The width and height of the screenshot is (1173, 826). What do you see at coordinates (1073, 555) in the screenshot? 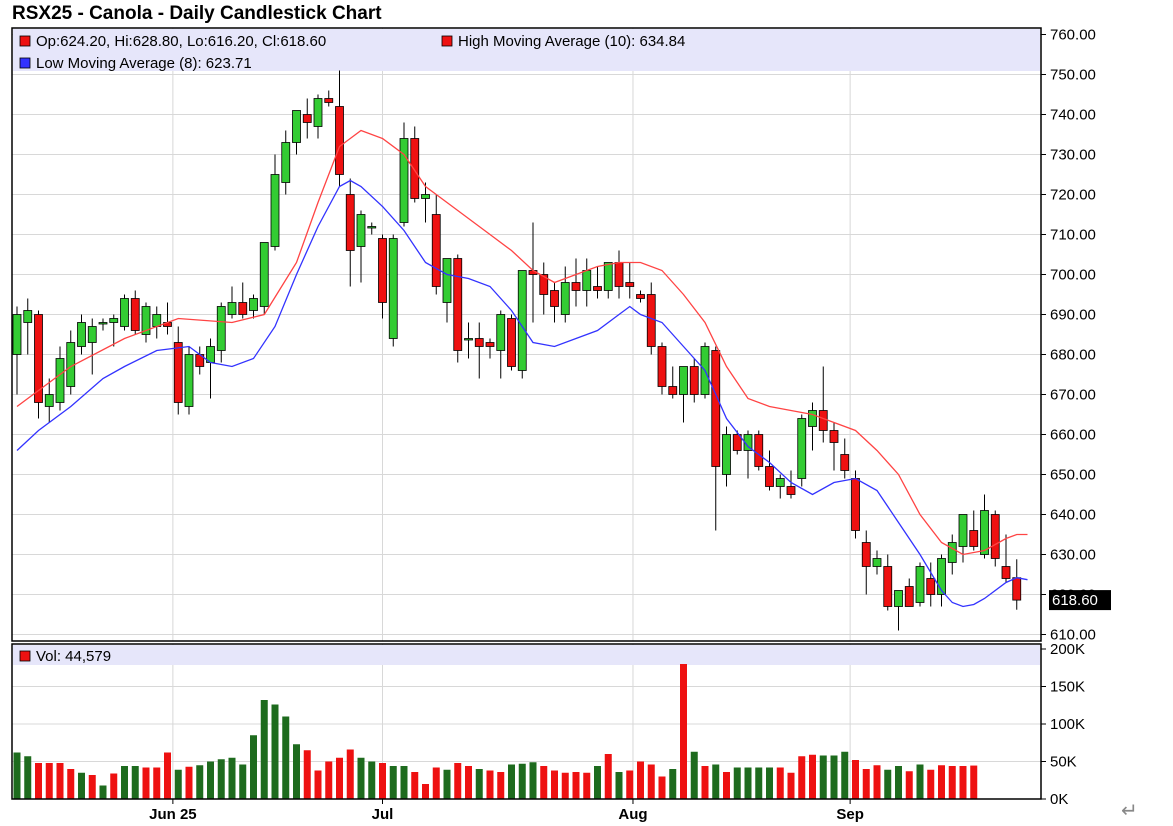
I see `price-tick-label: 630.00` at bounding box center [1073, 555].